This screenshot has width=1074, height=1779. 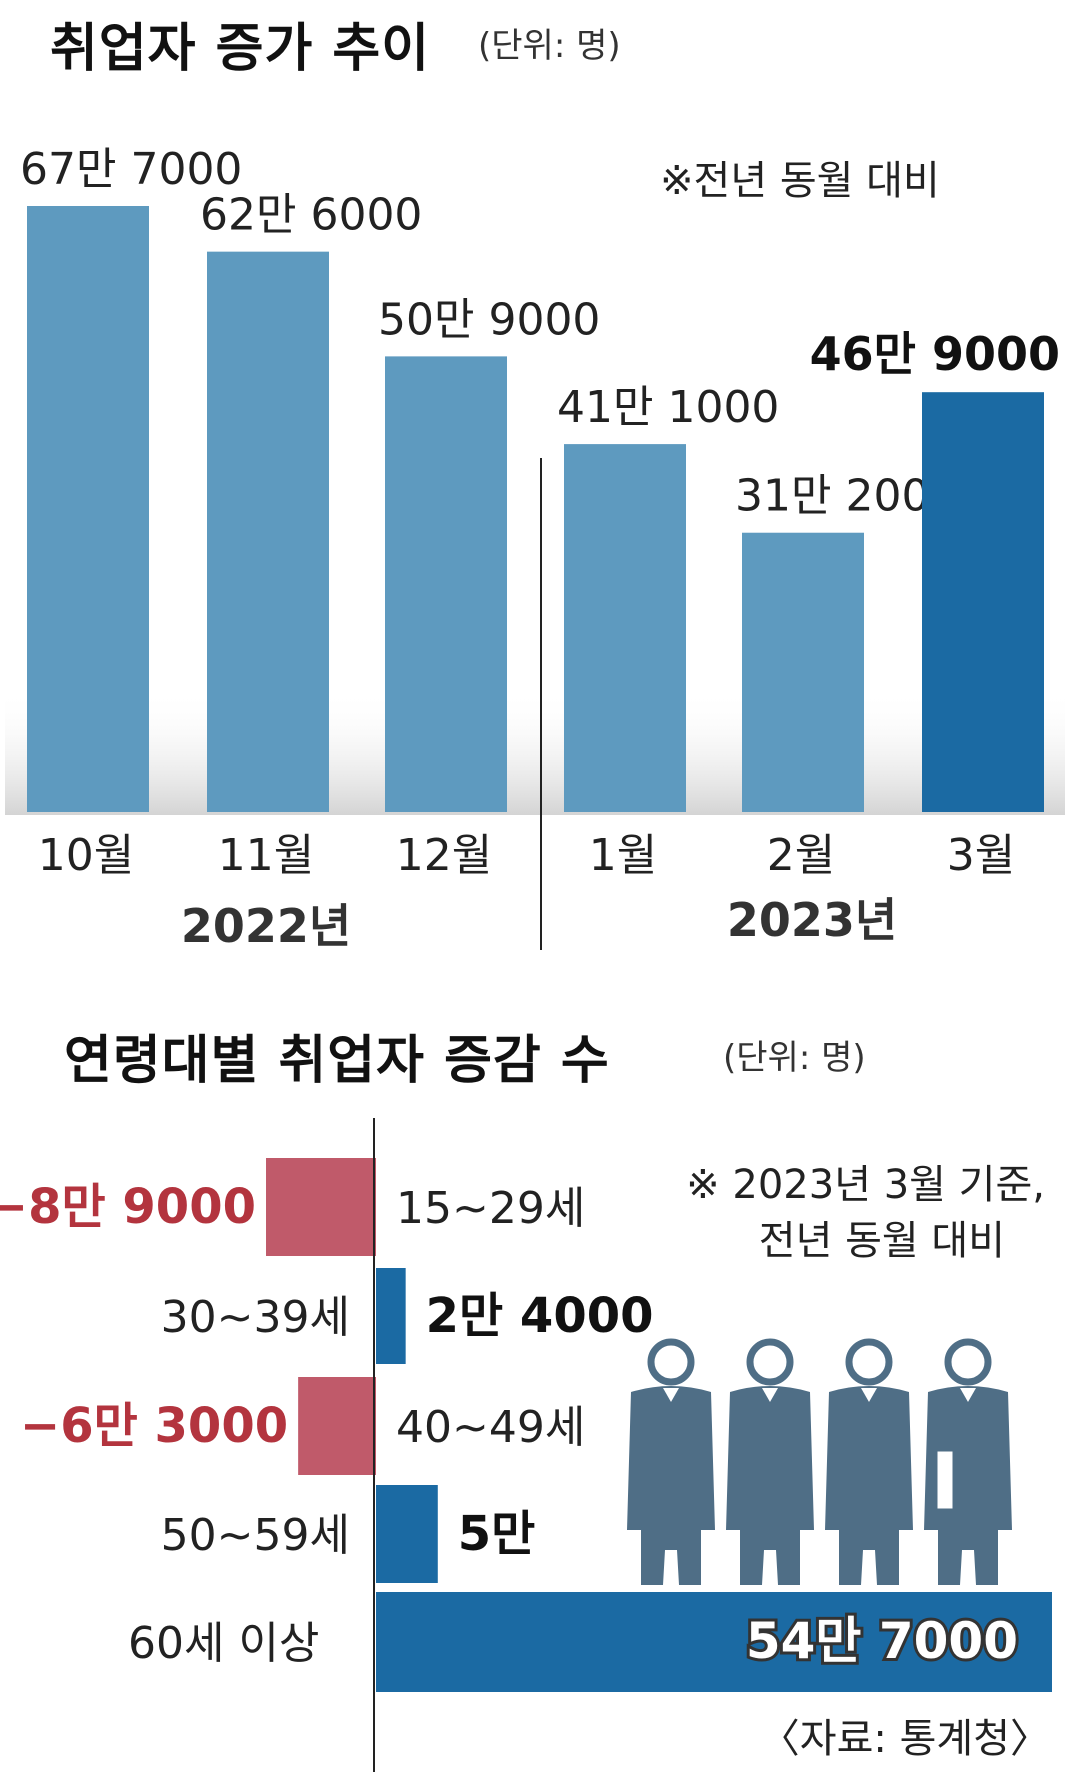 I want to click on category-label-10월: 10월, so click(x=86, y=855).